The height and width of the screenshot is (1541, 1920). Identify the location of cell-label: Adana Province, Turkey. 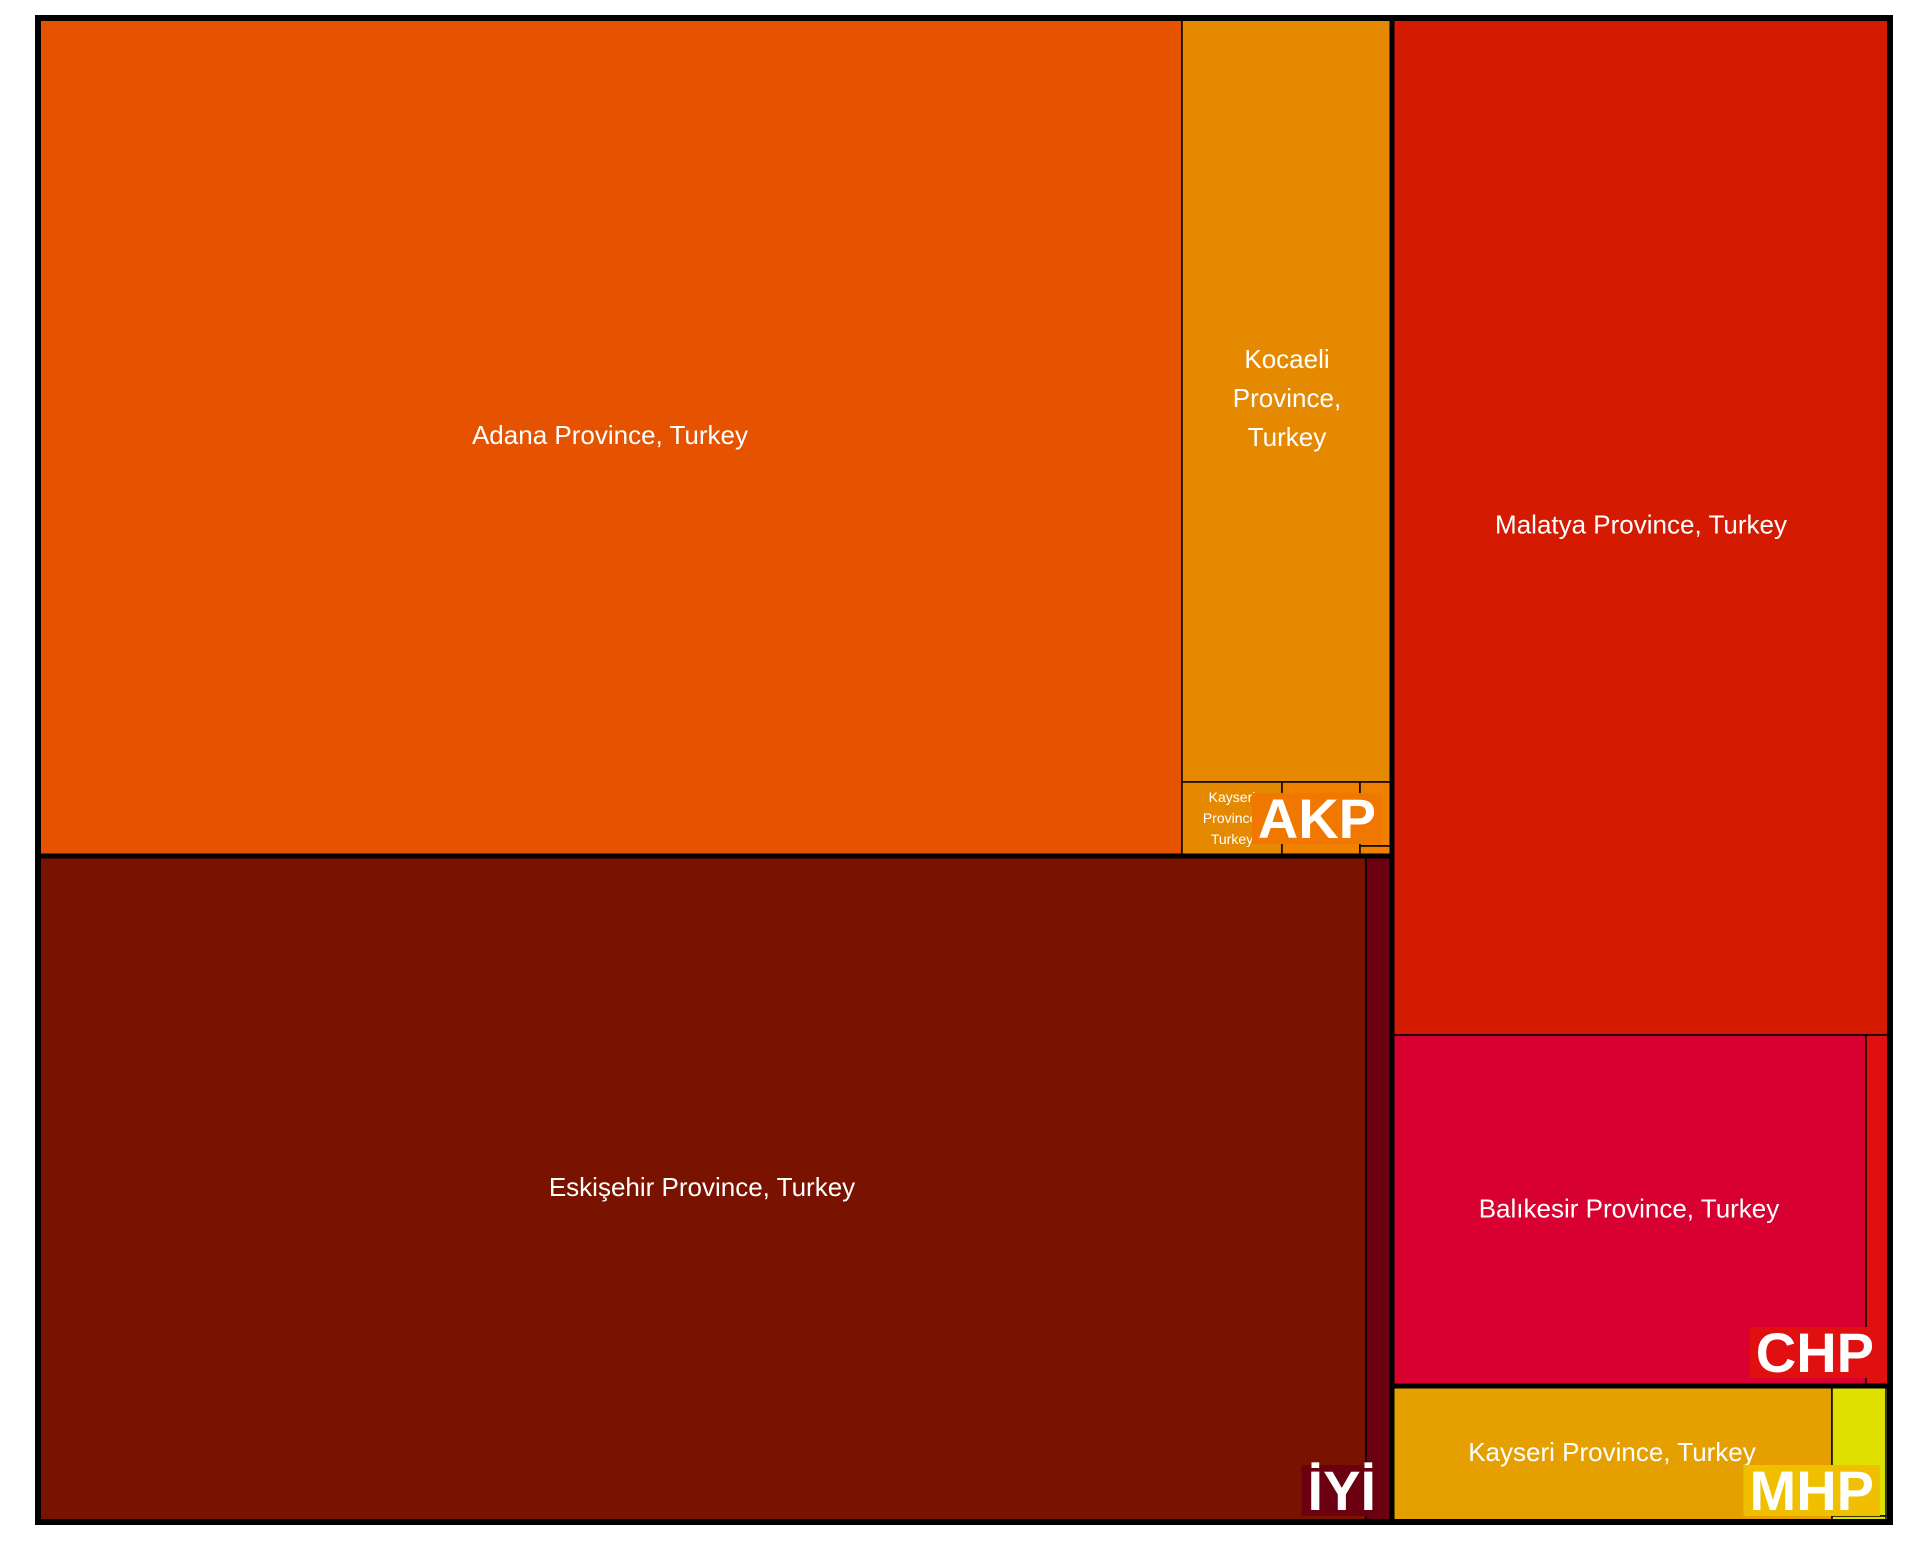
(610, 435).